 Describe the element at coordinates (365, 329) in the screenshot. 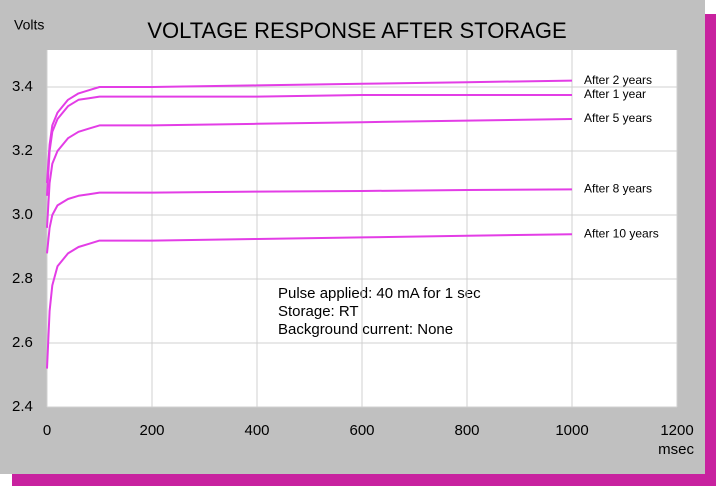

I see `annotation: Background current: None` at that location.